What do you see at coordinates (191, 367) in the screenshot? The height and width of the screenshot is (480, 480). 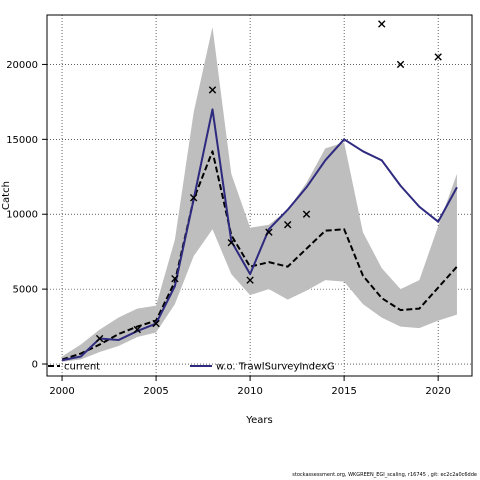 I see `legend: current w.o. TrawlSurveyIndexG` at bounding box center [191, 367].